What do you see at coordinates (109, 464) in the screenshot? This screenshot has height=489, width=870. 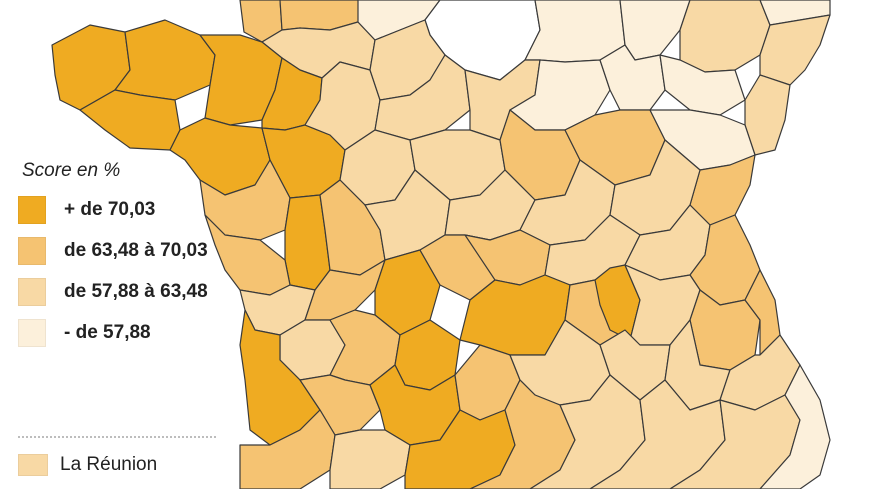 I see `reunion-label: La Réunion` at bounding box center [109, 464].